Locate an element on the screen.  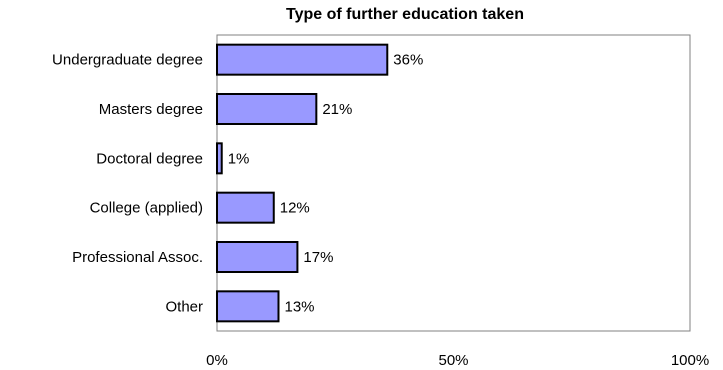
category-label: Doctoral degree is located at coordinates (149, 158).